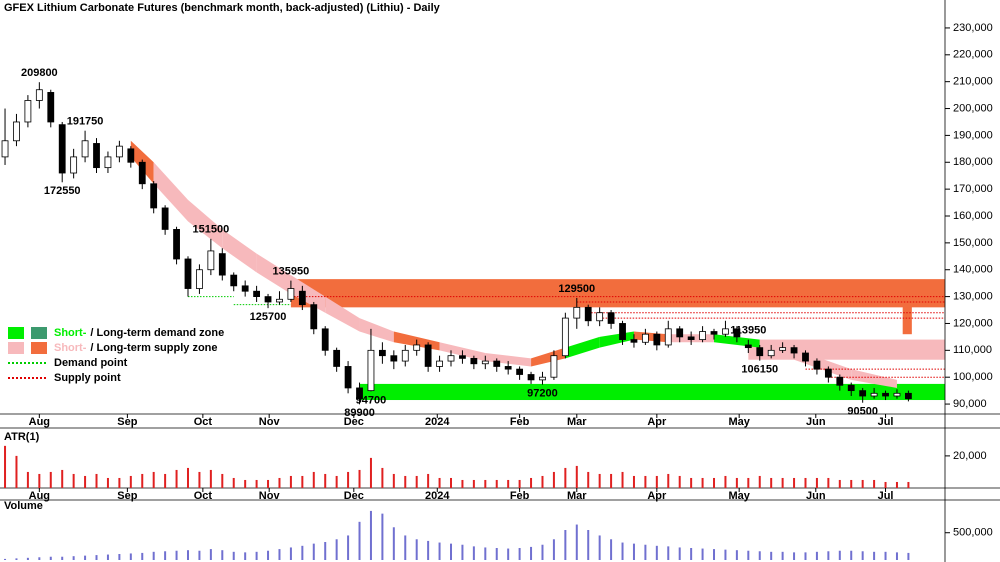  What do you see at coordinates (354, 422) in the screenshot?
I see `x-tick-label: Dec` at bounding box center [354, 422].